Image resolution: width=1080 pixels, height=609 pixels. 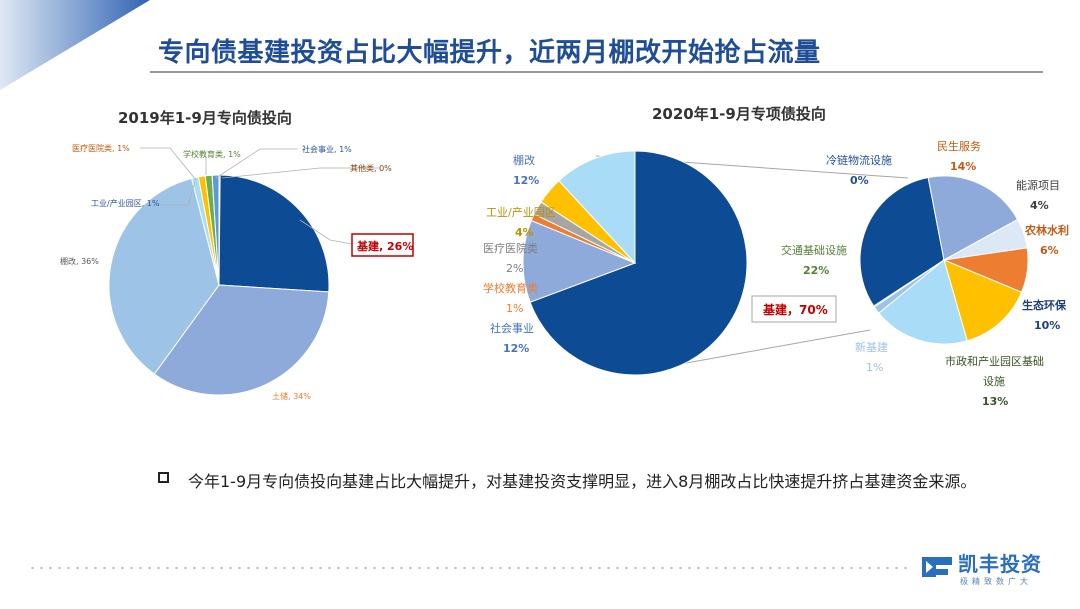 I want to click on bullet-square, so click(x=163, y=477).